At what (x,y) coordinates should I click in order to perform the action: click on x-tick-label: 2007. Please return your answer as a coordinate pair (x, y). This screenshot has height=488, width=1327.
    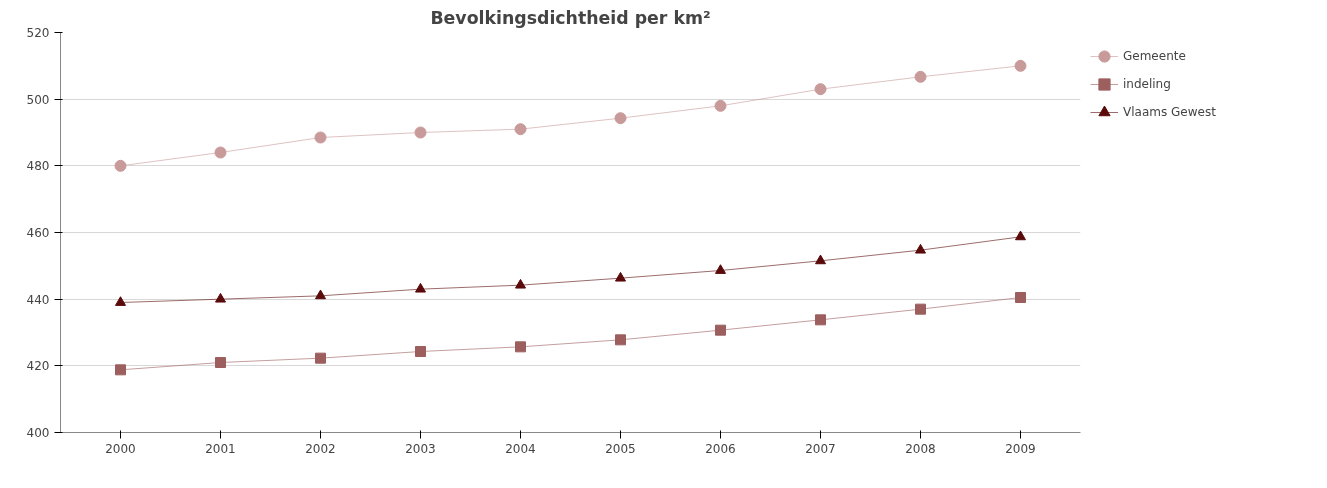
    Looking at the image, I should click on (820, 448).